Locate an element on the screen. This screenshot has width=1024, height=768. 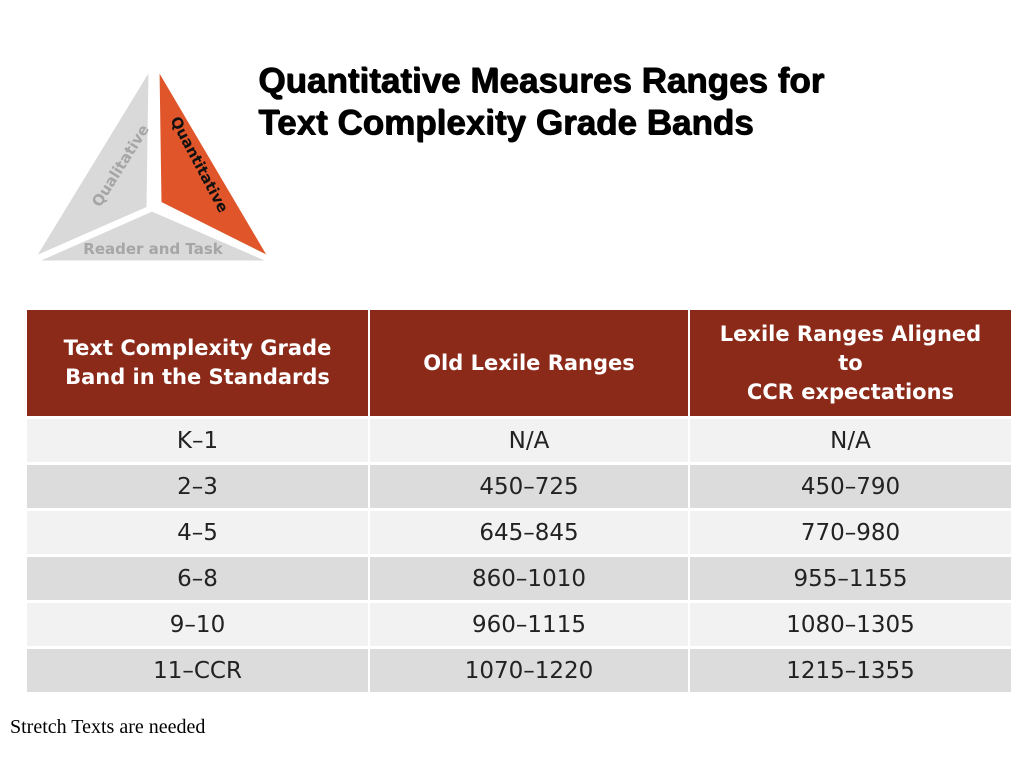
title-line-2: Text Complexity Grade Bands is located at coordinates (506, 122).